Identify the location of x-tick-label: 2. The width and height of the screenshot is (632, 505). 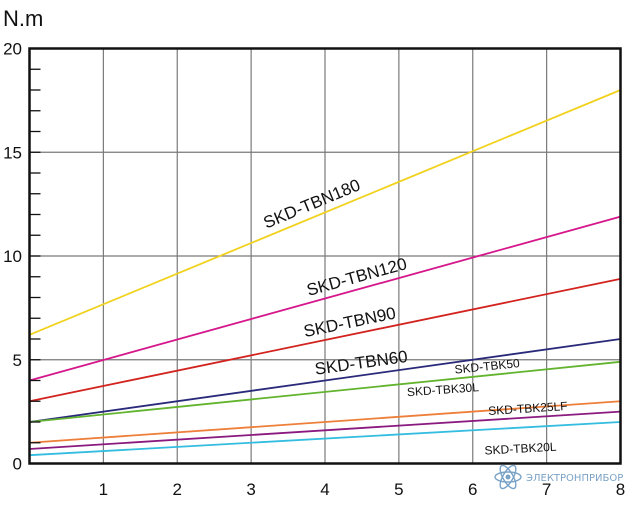
(177, 489).